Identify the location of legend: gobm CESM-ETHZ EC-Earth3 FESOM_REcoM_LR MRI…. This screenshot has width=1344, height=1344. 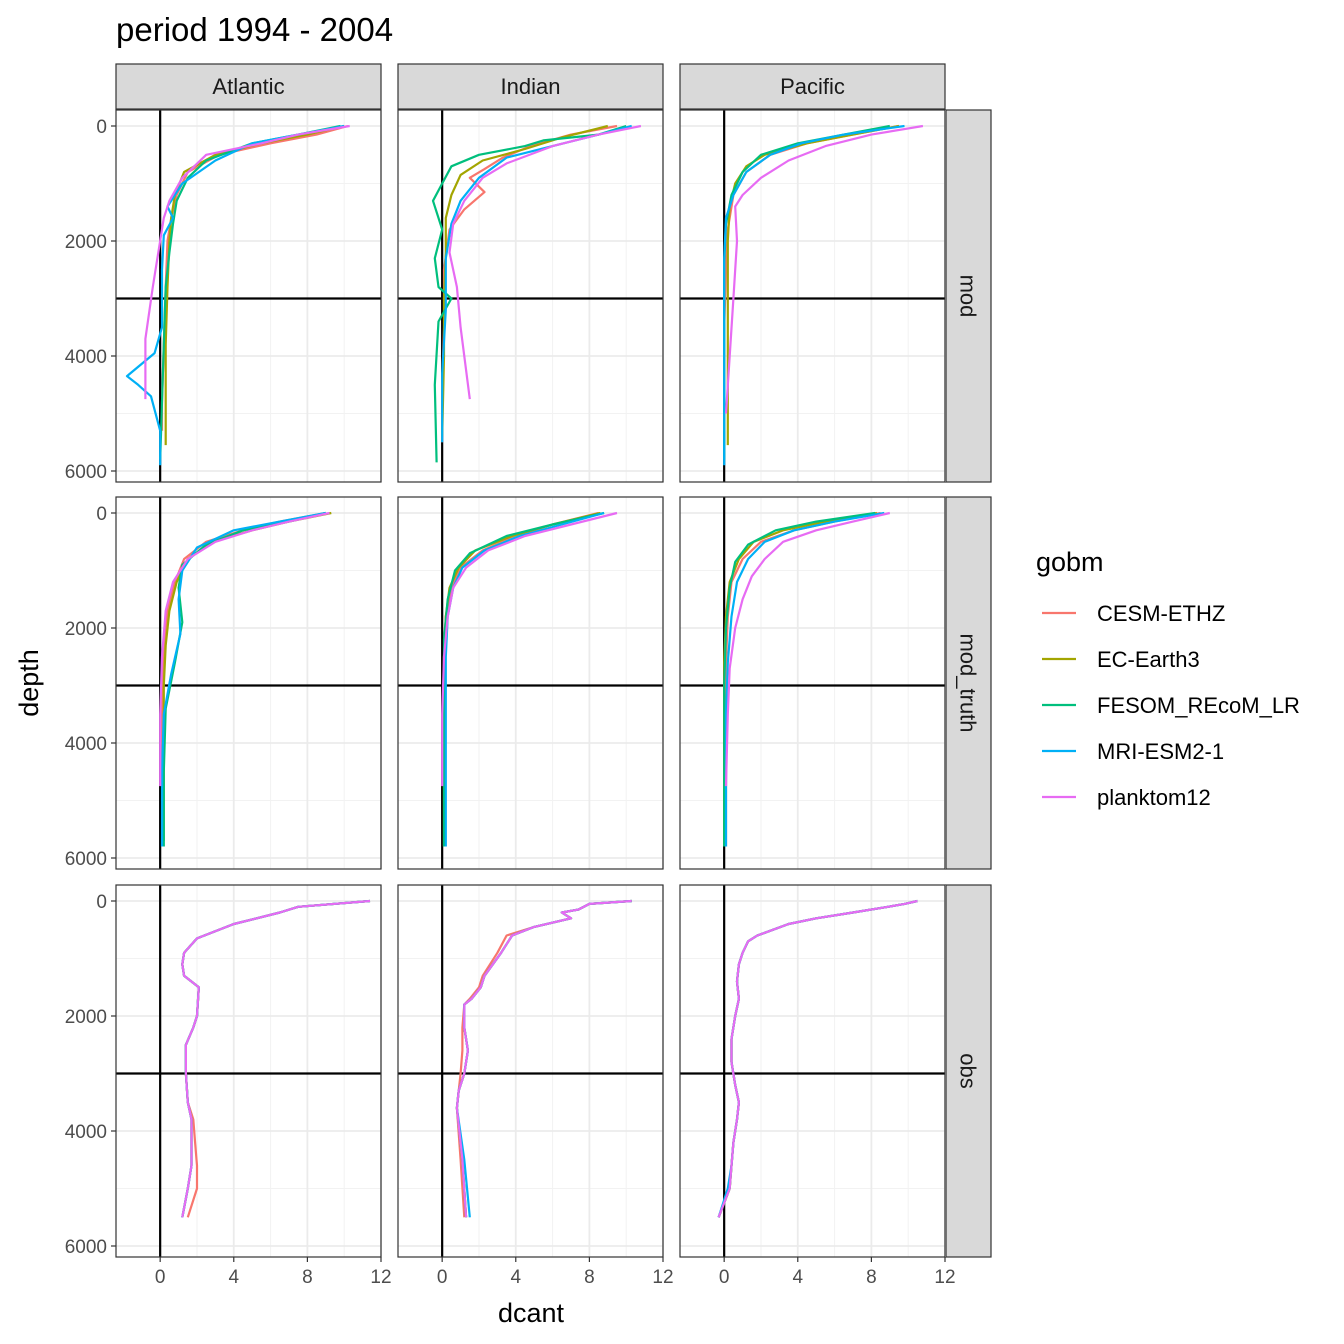
(1168, 678).